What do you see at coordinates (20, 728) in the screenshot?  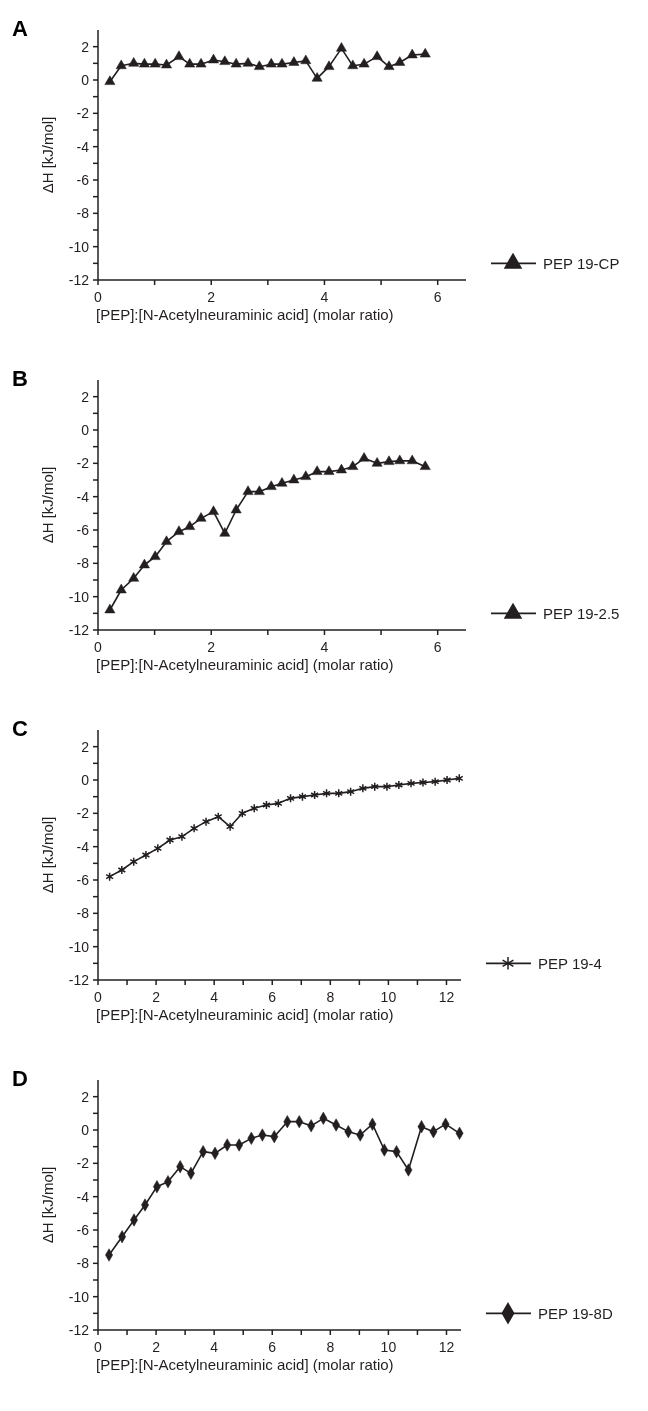 I see `chart-title: C` at bounding box center [20, 728].